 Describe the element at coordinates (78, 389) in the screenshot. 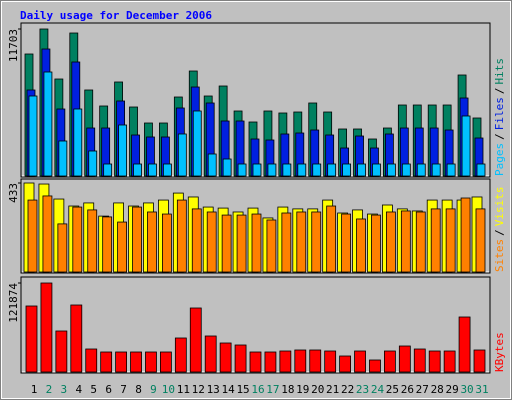

I see `x-tick-label: 4` at that location.